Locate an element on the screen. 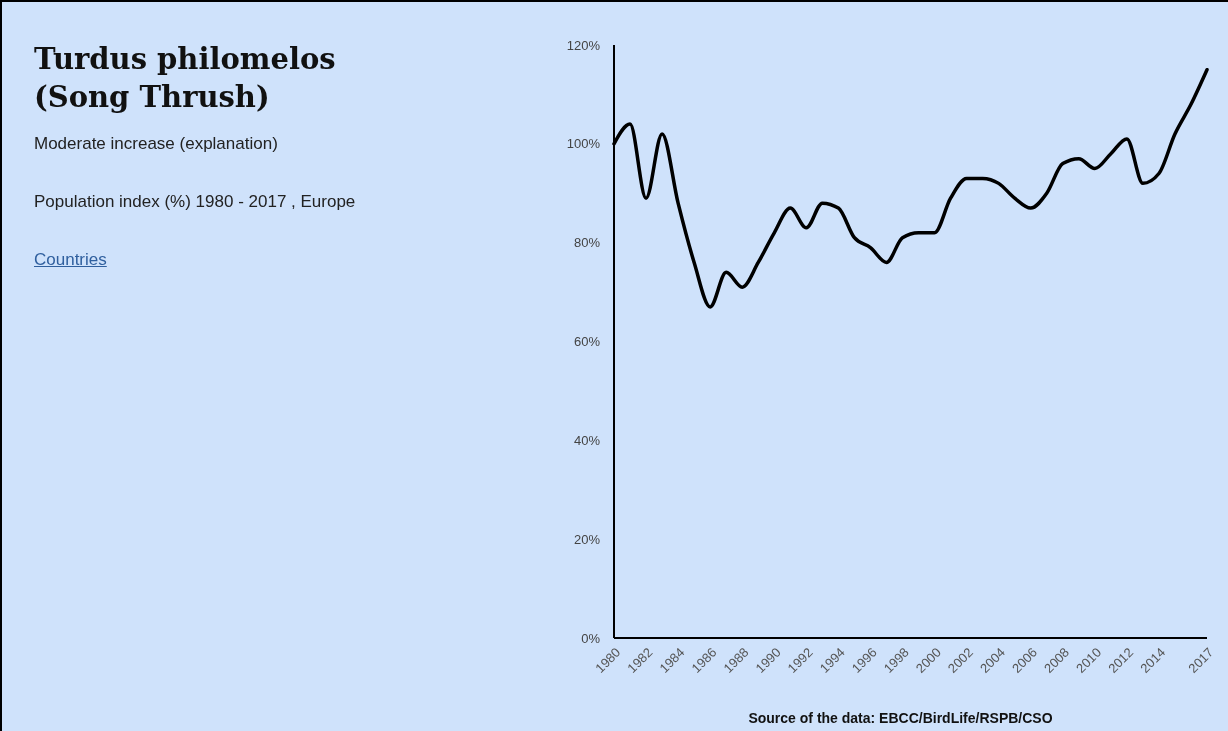 Image resolution: width=1228 pixels, height=731 pixels. text: Countries is located at coordinates (71, 260).